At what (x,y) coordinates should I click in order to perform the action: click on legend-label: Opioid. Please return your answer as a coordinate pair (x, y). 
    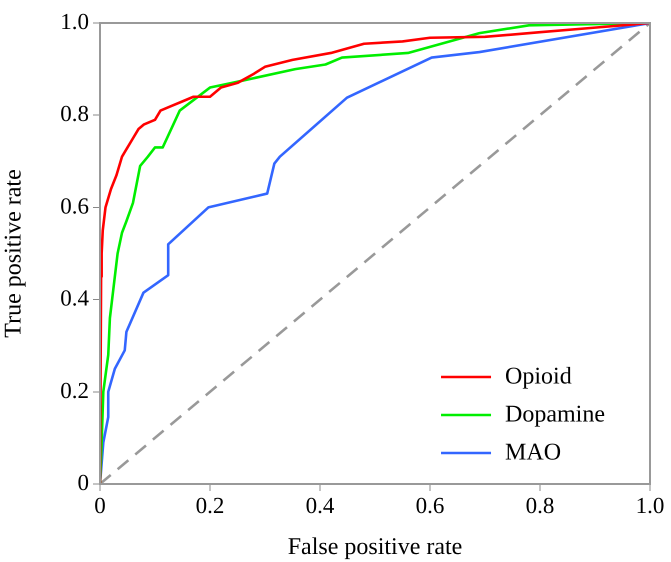
    Looking at the image, I should click on (538, 376).